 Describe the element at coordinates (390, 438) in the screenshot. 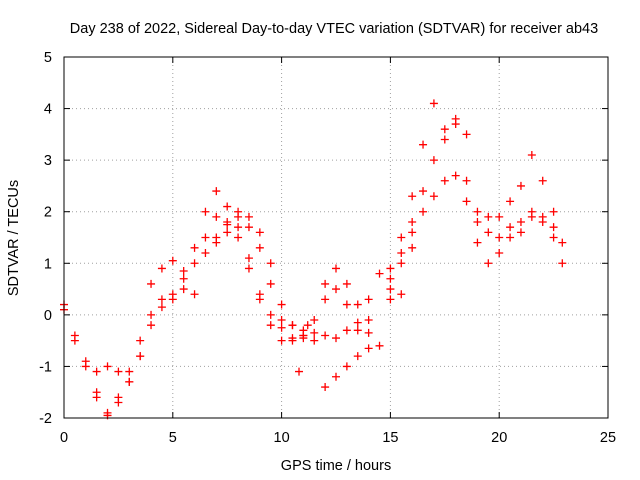

I see `x-tick-label: 15` at that location.